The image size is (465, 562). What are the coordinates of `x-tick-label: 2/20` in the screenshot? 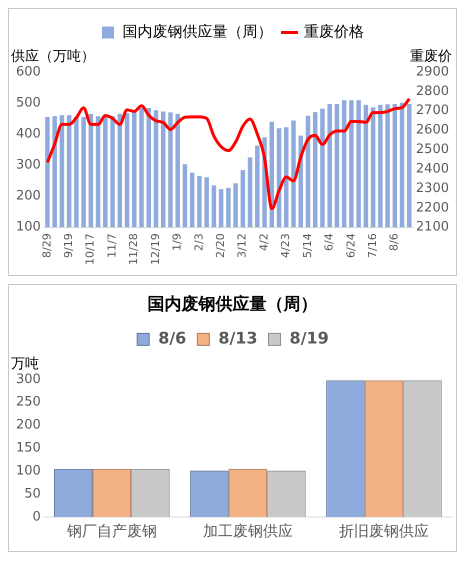 It's located at (220, 245).